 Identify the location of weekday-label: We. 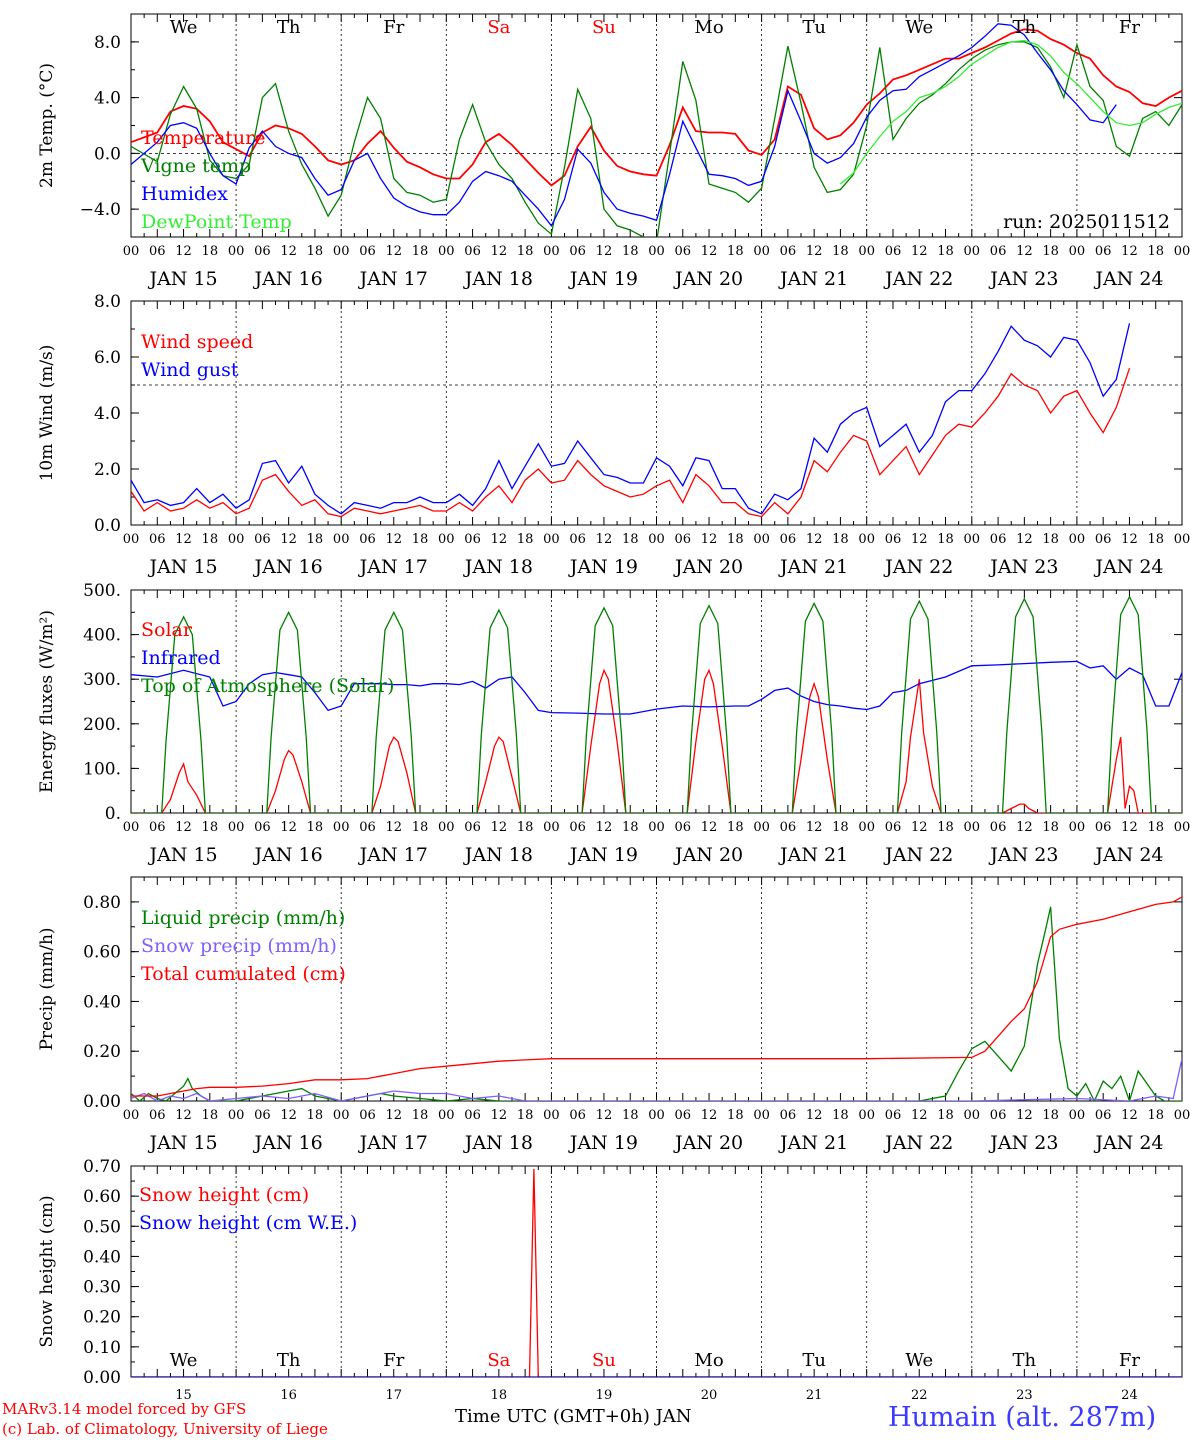
(919, 1360).